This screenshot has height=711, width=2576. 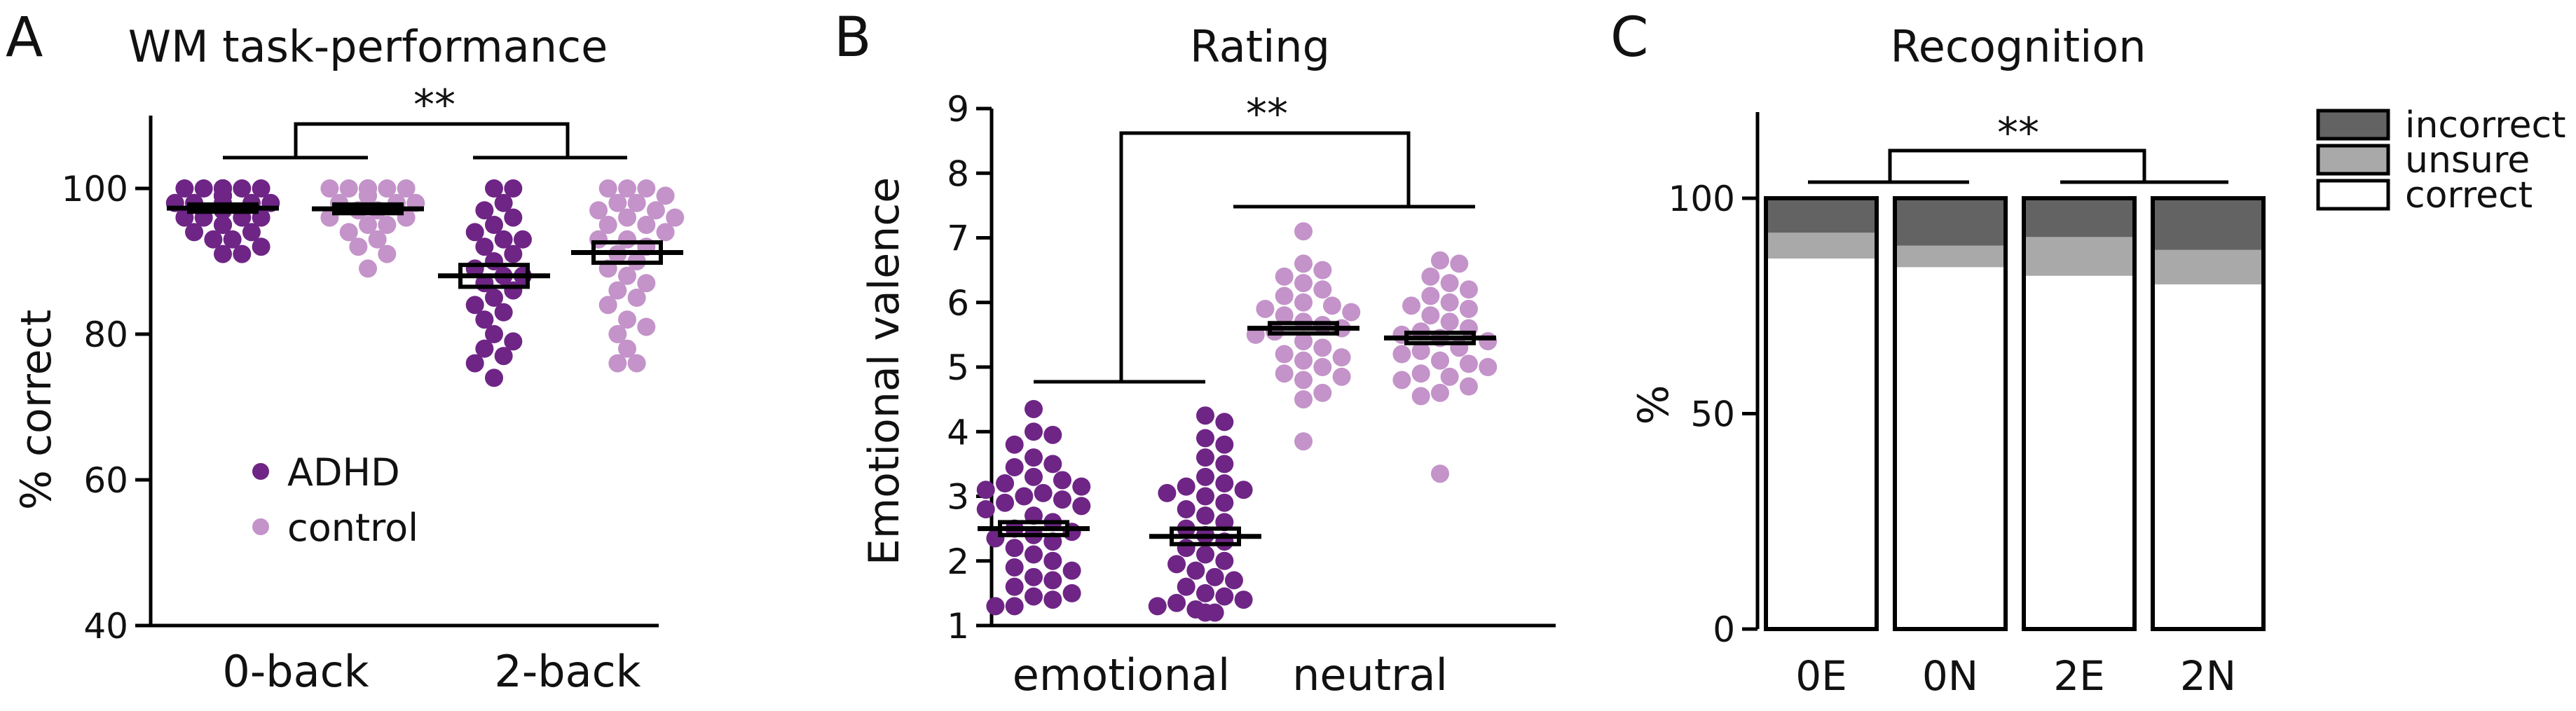 What do you see at coordinates (494, 276) in the screenshot?
I see `panel-a-sem-box-adhd-2-back` at bounding box center [494, 276].